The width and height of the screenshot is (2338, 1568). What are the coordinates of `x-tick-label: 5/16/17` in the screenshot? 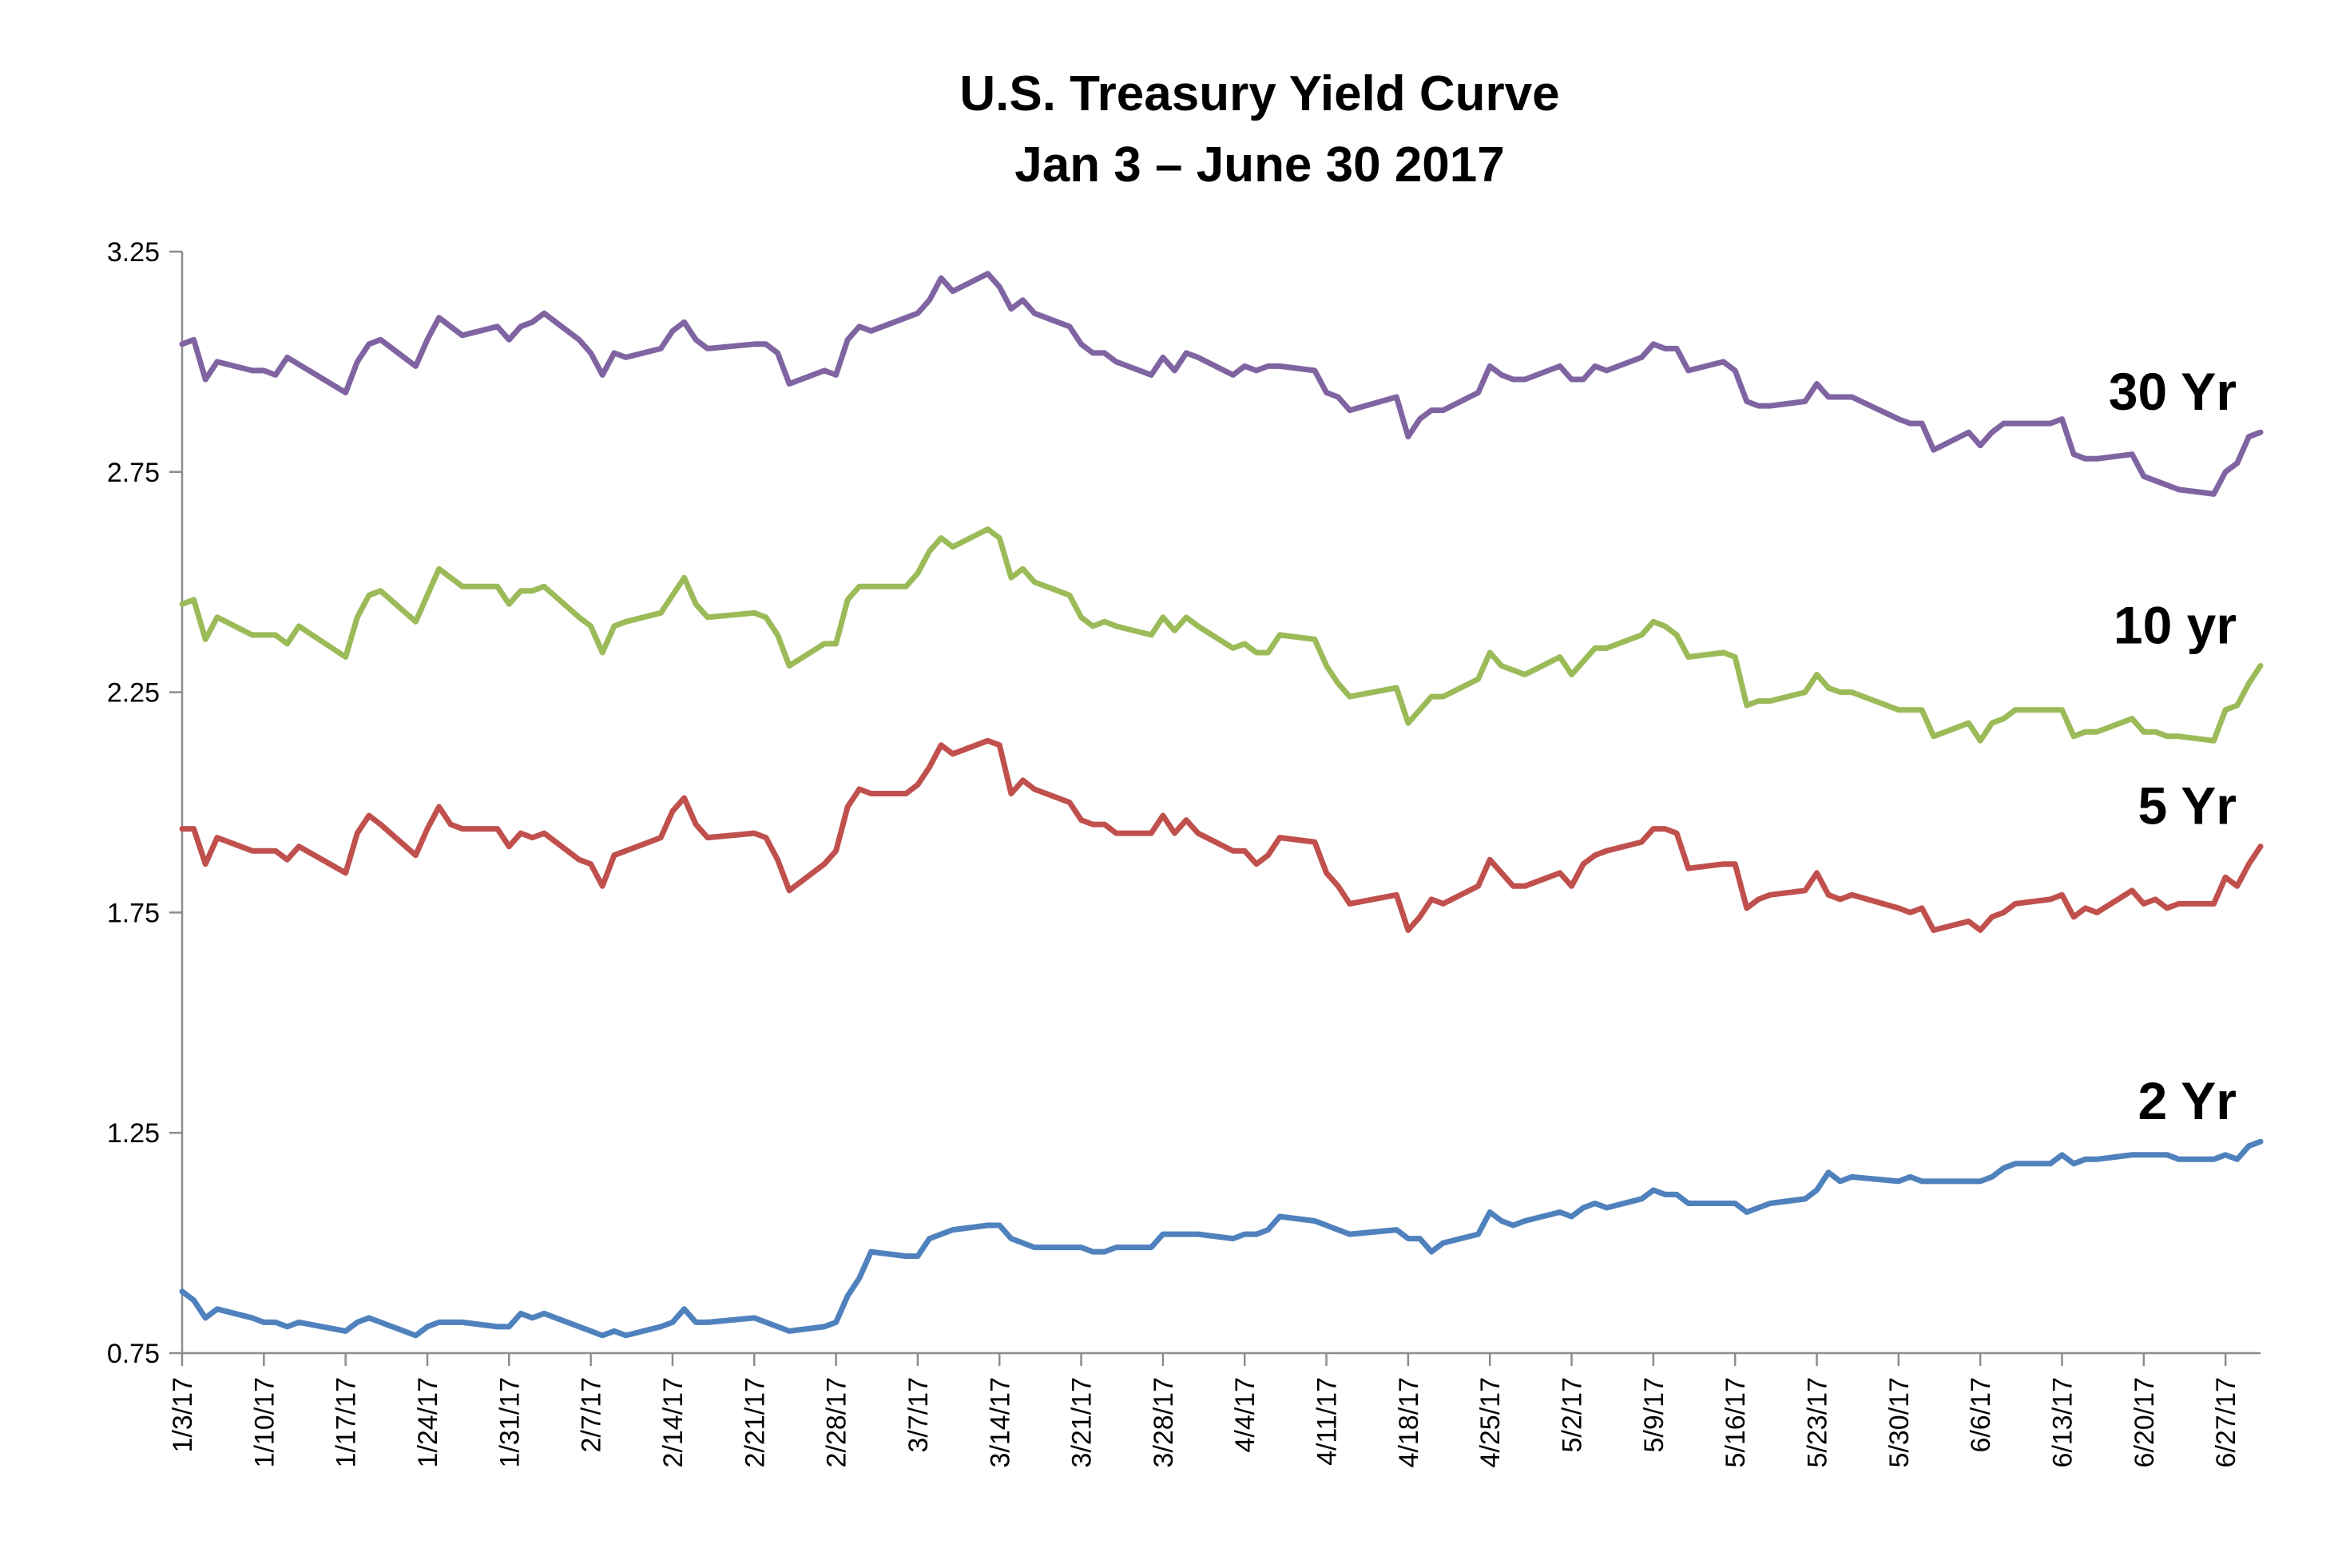 It's located at (1736, 1422).